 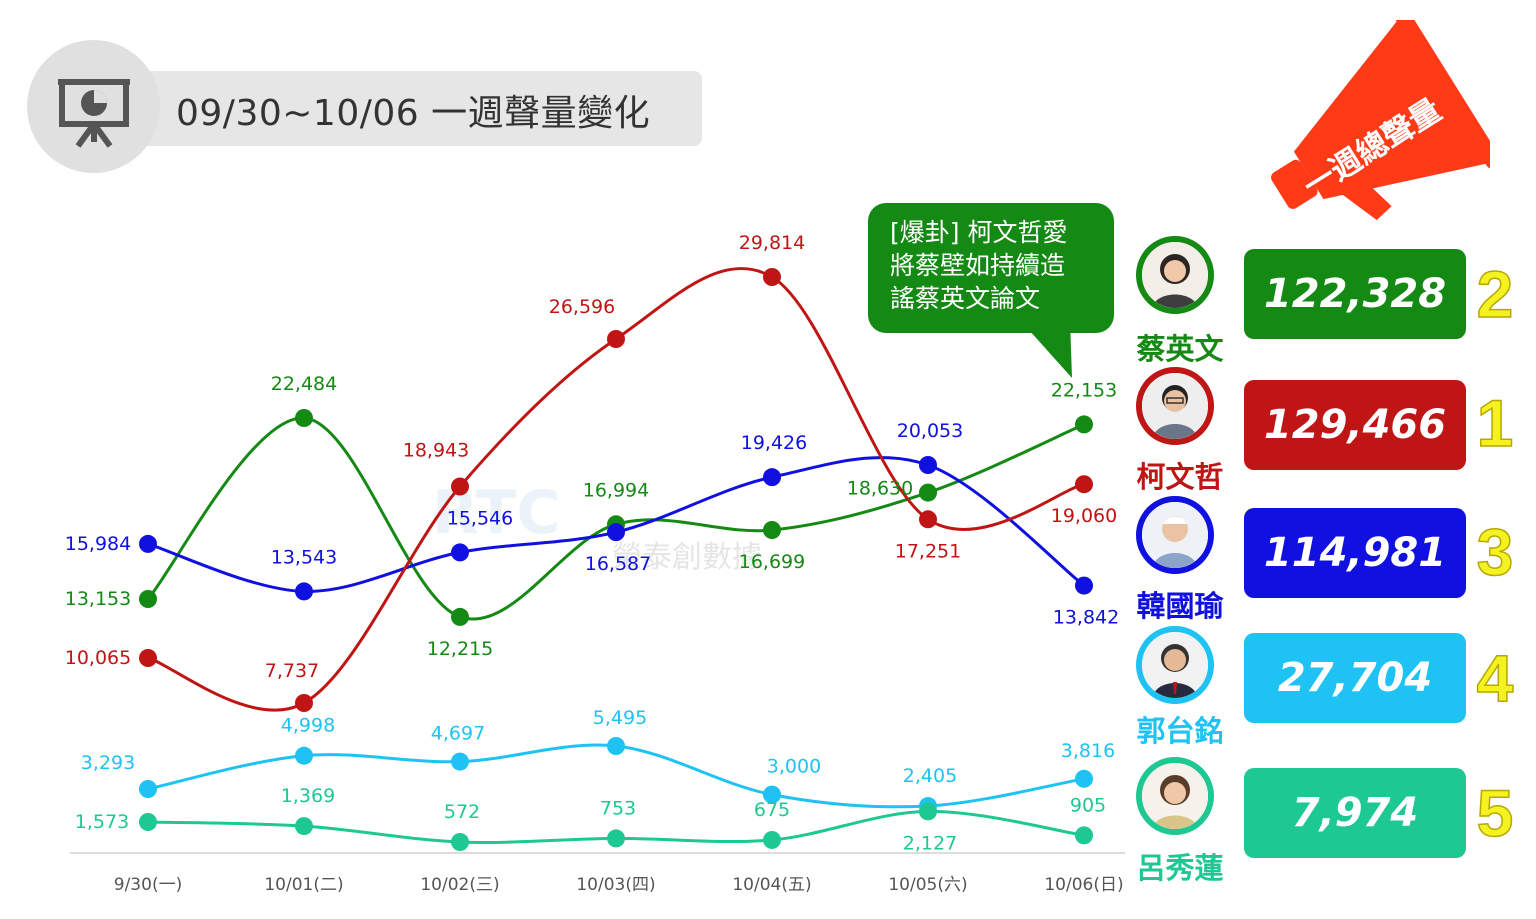 I want to click on data-label-0-5: 18,630, so click(x=880, y=489).